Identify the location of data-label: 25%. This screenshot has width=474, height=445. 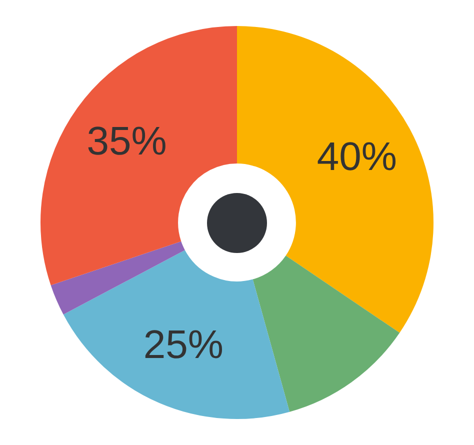
(183, 345).